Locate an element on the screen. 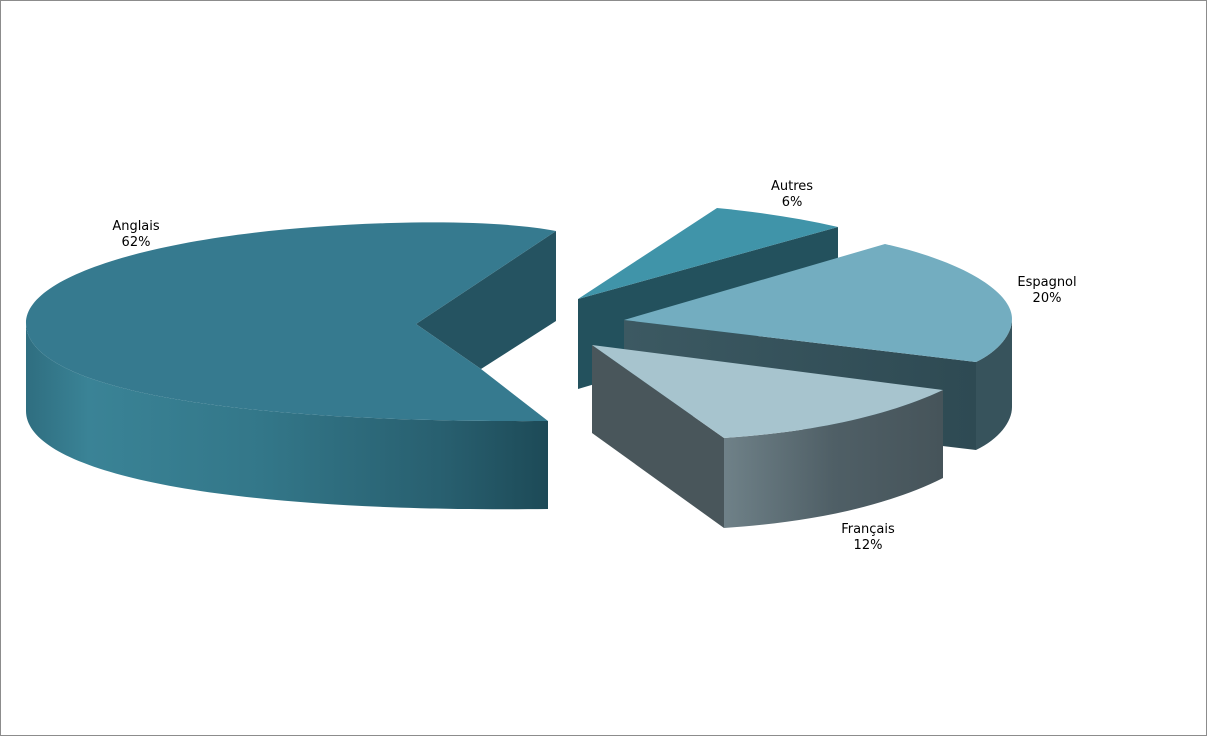 The image size is (1207, 737). slice-espagnol-top is located at coordinates (818, 303).